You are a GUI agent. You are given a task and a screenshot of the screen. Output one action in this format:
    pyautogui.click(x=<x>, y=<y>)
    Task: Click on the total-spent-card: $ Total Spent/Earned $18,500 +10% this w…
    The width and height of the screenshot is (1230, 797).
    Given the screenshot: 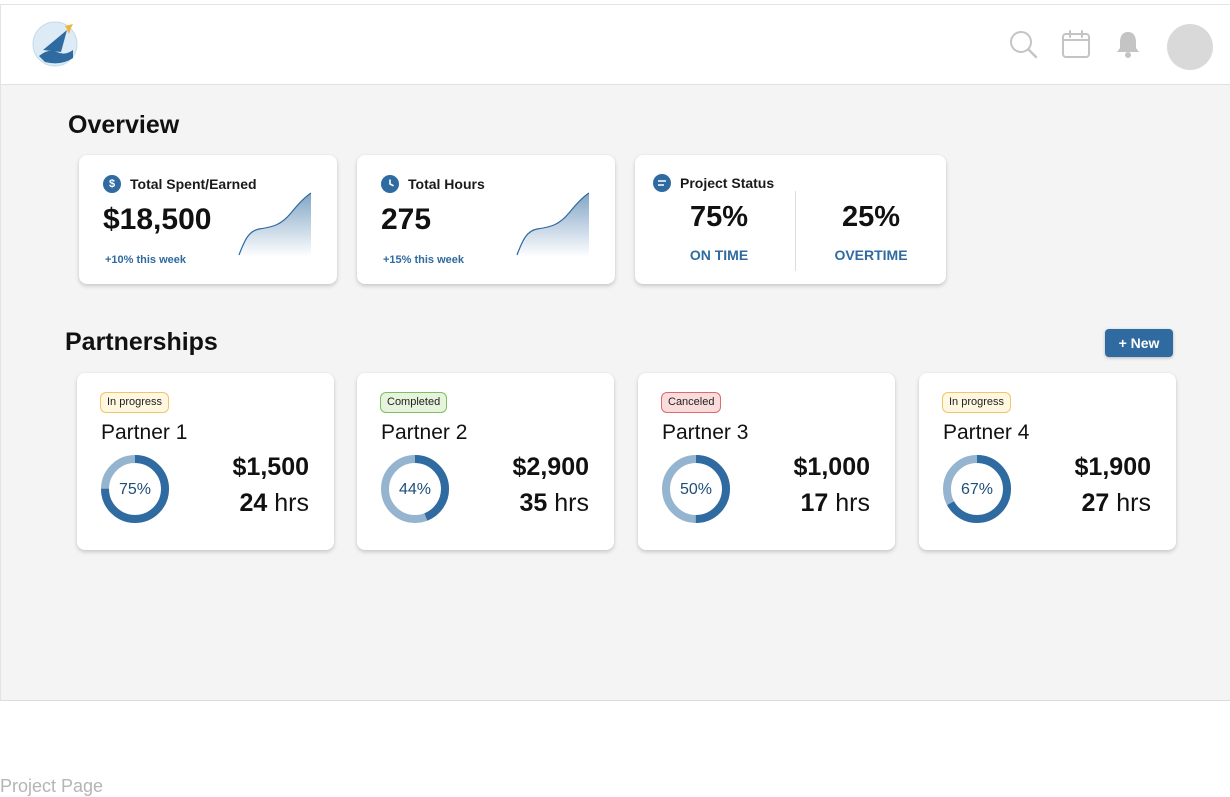 What is the action you would take?
    pyautogui.click(x=208, y=219)
    